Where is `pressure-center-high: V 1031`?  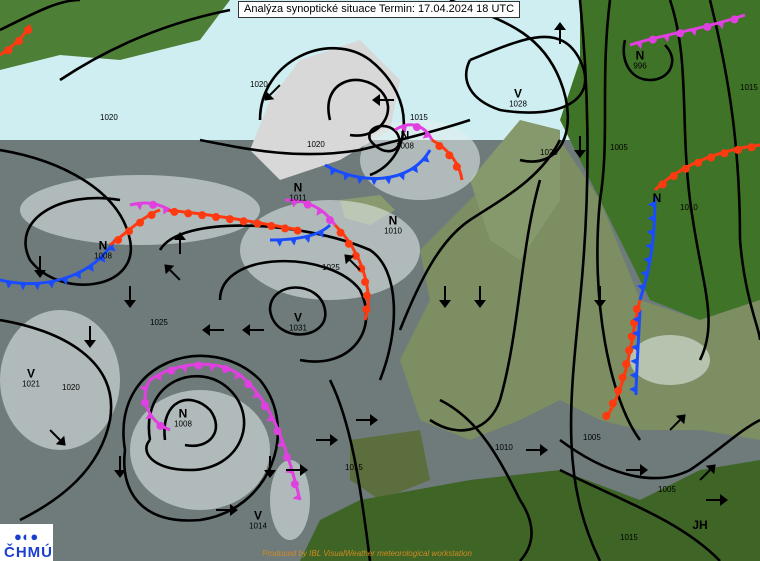
pressure-center-high: V 1031 is located at coordinates (298, 322).